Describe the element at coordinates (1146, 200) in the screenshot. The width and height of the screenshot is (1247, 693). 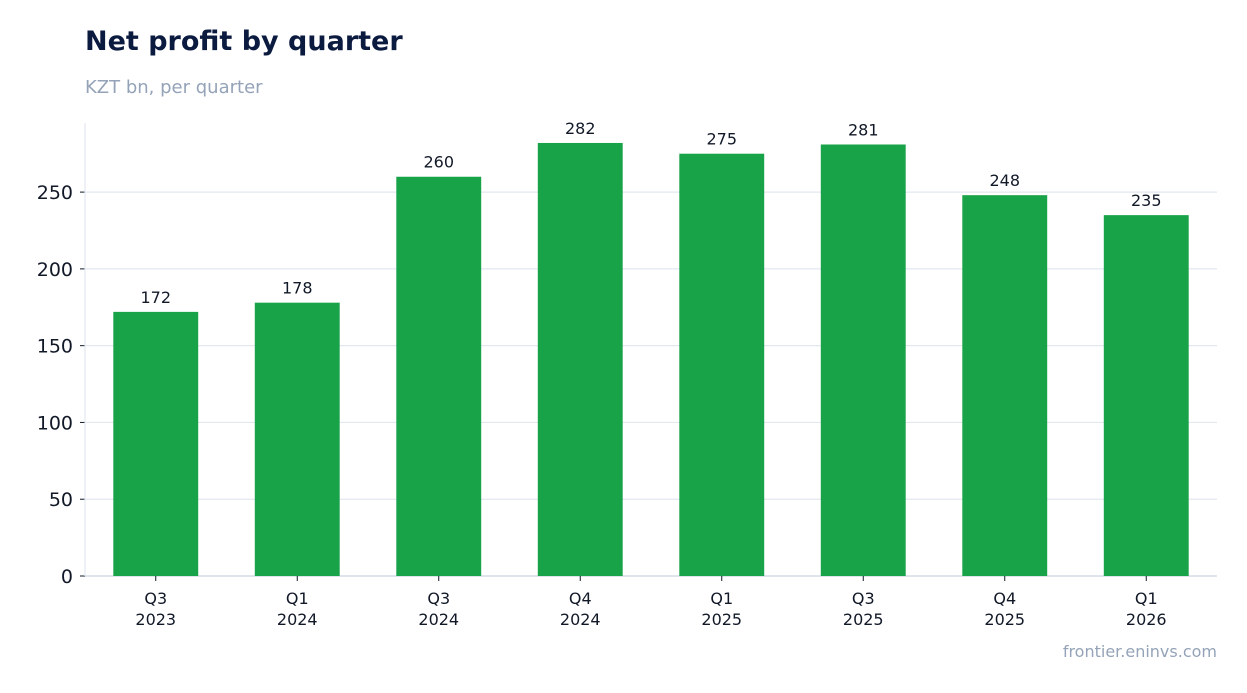
I see `data-label: 235` at that location.